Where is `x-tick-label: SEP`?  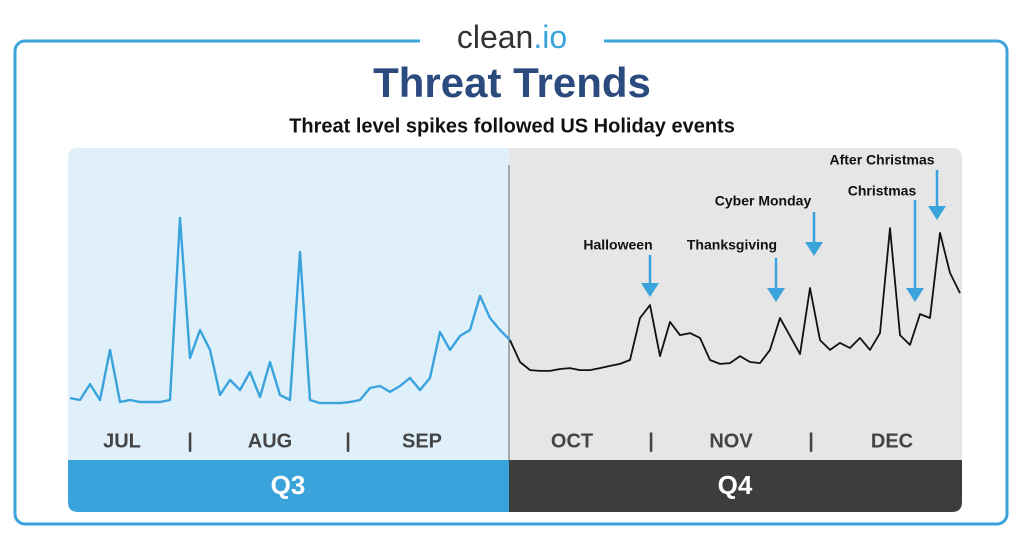
x-tick-label: SEP is located at coordinates (422, 441).